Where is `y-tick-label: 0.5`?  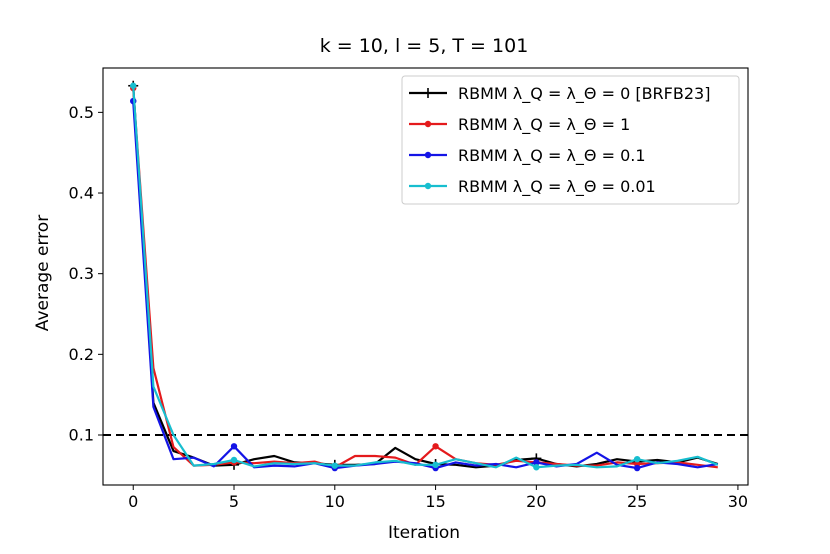
y-tick-label: 0.5 is located at coordinates (81, 112).